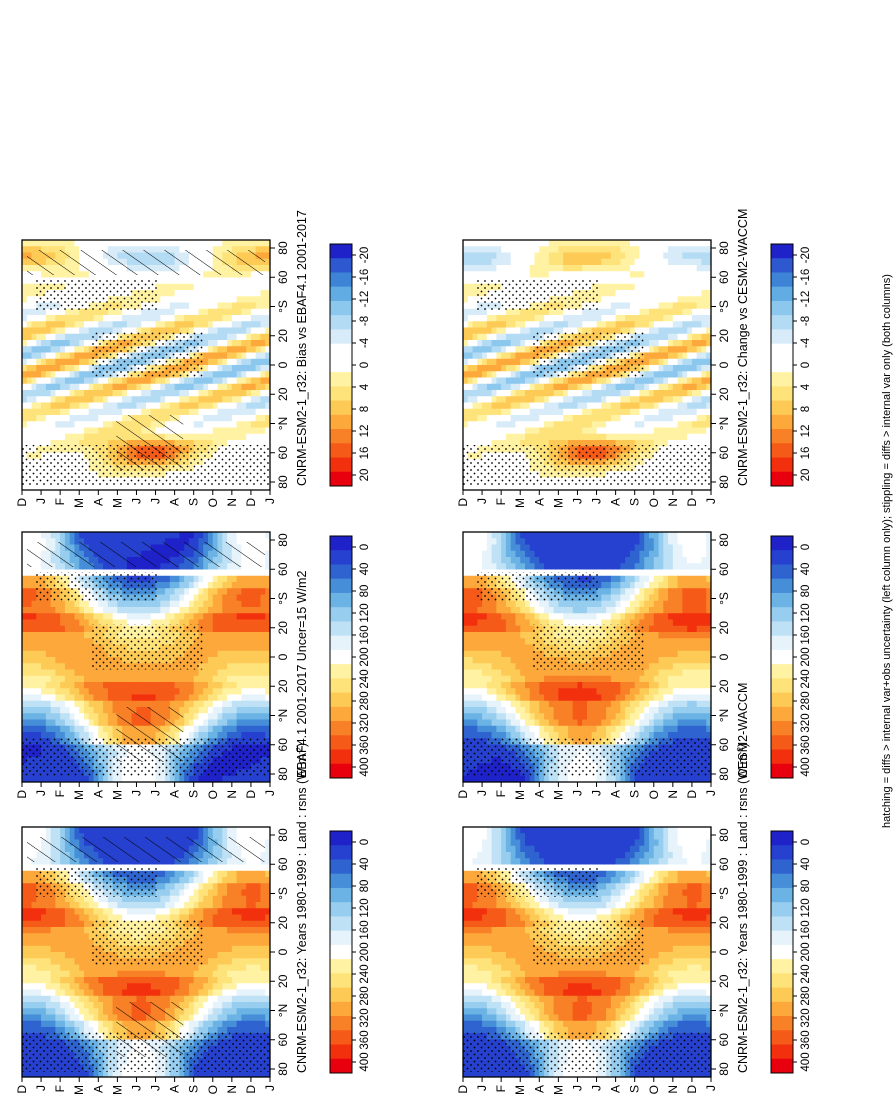 This screenshot has height=1102, width=895. I want to click on colorbar-swatch, so click(341, 628).